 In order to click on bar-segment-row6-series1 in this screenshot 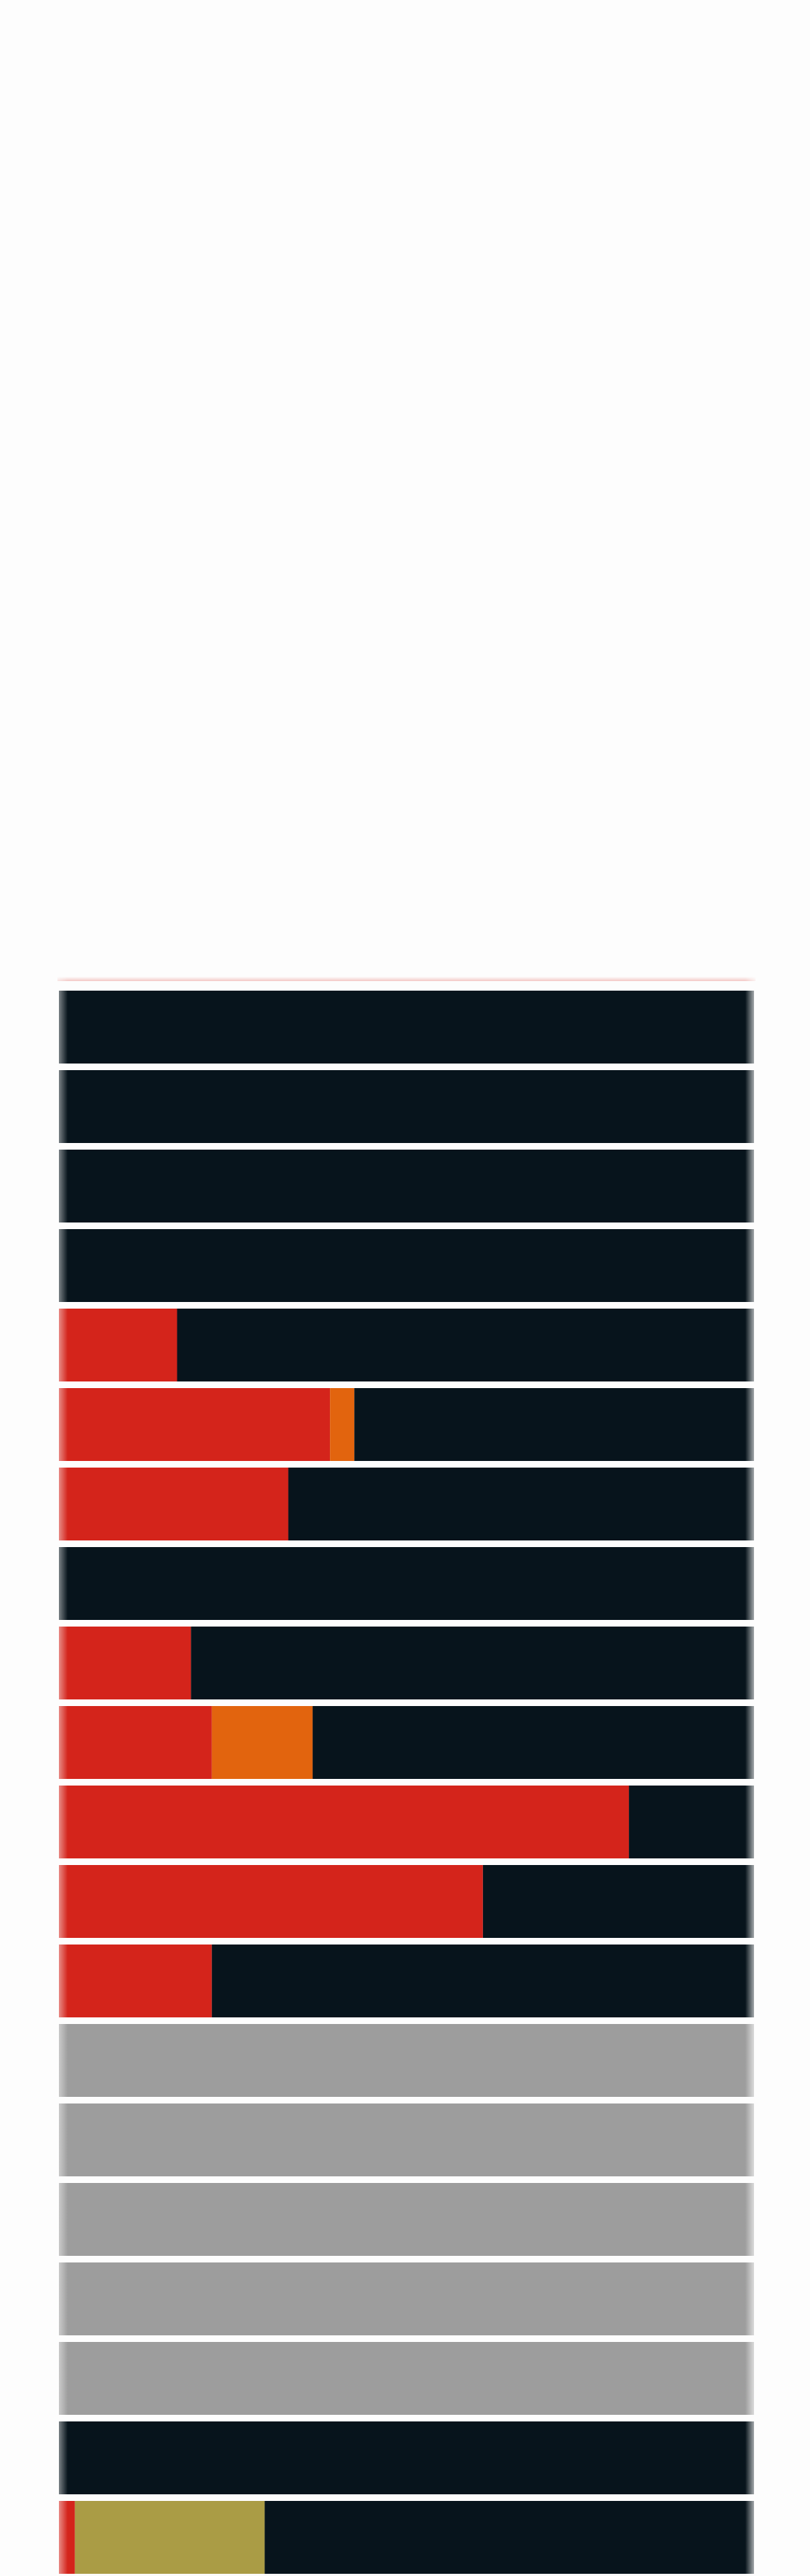, I will do `click(195, 1424)`.